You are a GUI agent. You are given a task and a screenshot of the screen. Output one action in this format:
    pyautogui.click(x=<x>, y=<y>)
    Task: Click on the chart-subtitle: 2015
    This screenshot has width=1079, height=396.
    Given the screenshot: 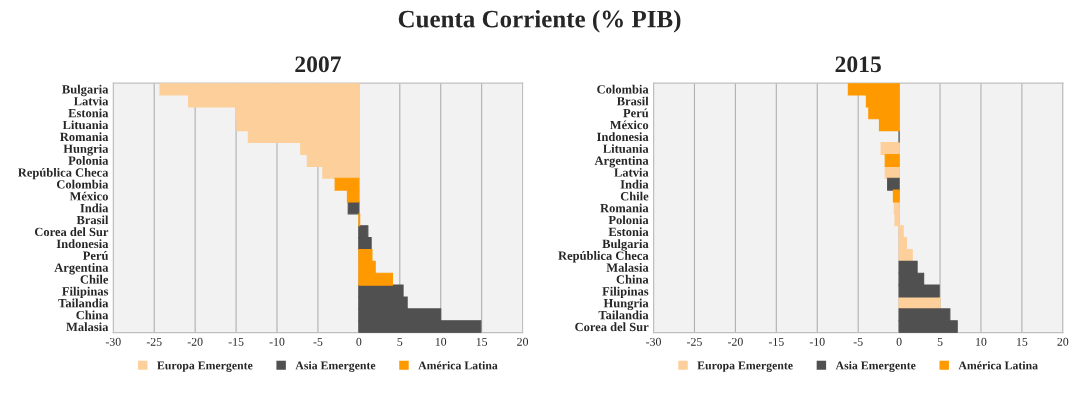 What is the action you would take?
    pyautogui.click(x=858, y=64)
    